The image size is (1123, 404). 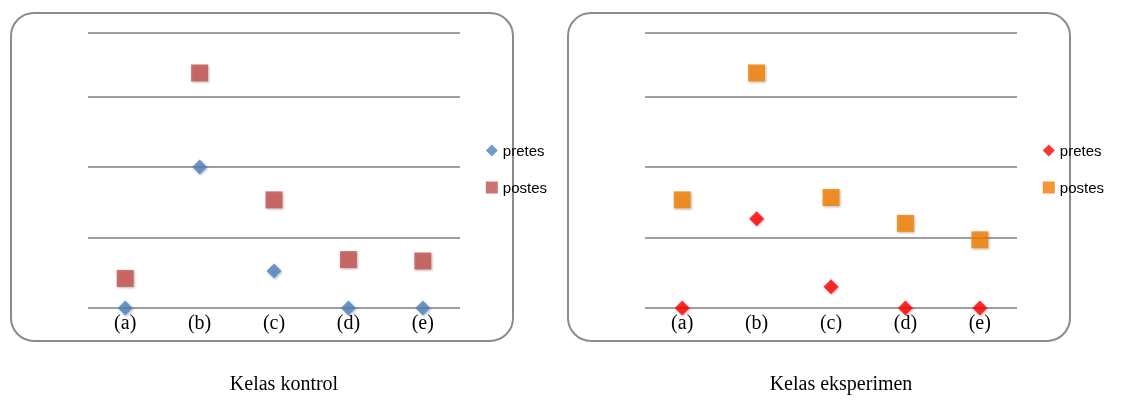 I want to click on text: Kelas kontrol, so click(x=284, y=383).